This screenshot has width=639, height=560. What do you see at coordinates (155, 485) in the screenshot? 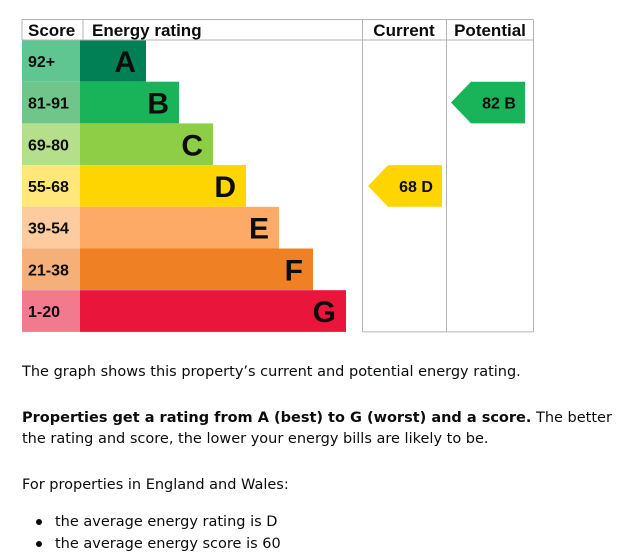
I see `england-wales-intro: For properties in England and Wales:` at bounding box center [155, 485].